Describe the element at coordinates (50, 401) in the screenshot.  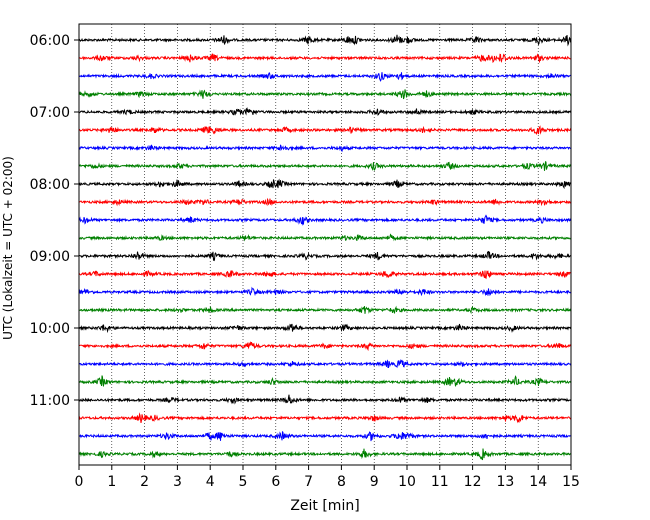
I see `y-tick-label: 11:00` at that location.